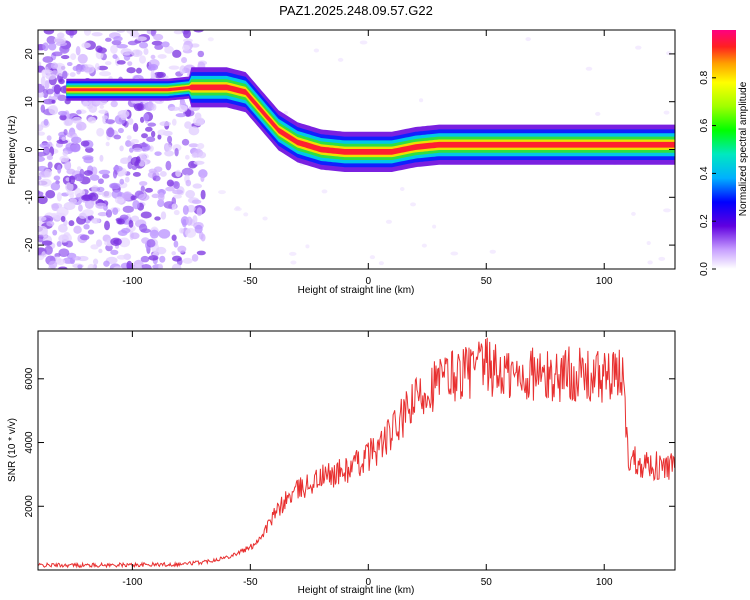 The image size is (750, 600). I want to click on spectrogram-xtick-label: 50, so click(487, 281).